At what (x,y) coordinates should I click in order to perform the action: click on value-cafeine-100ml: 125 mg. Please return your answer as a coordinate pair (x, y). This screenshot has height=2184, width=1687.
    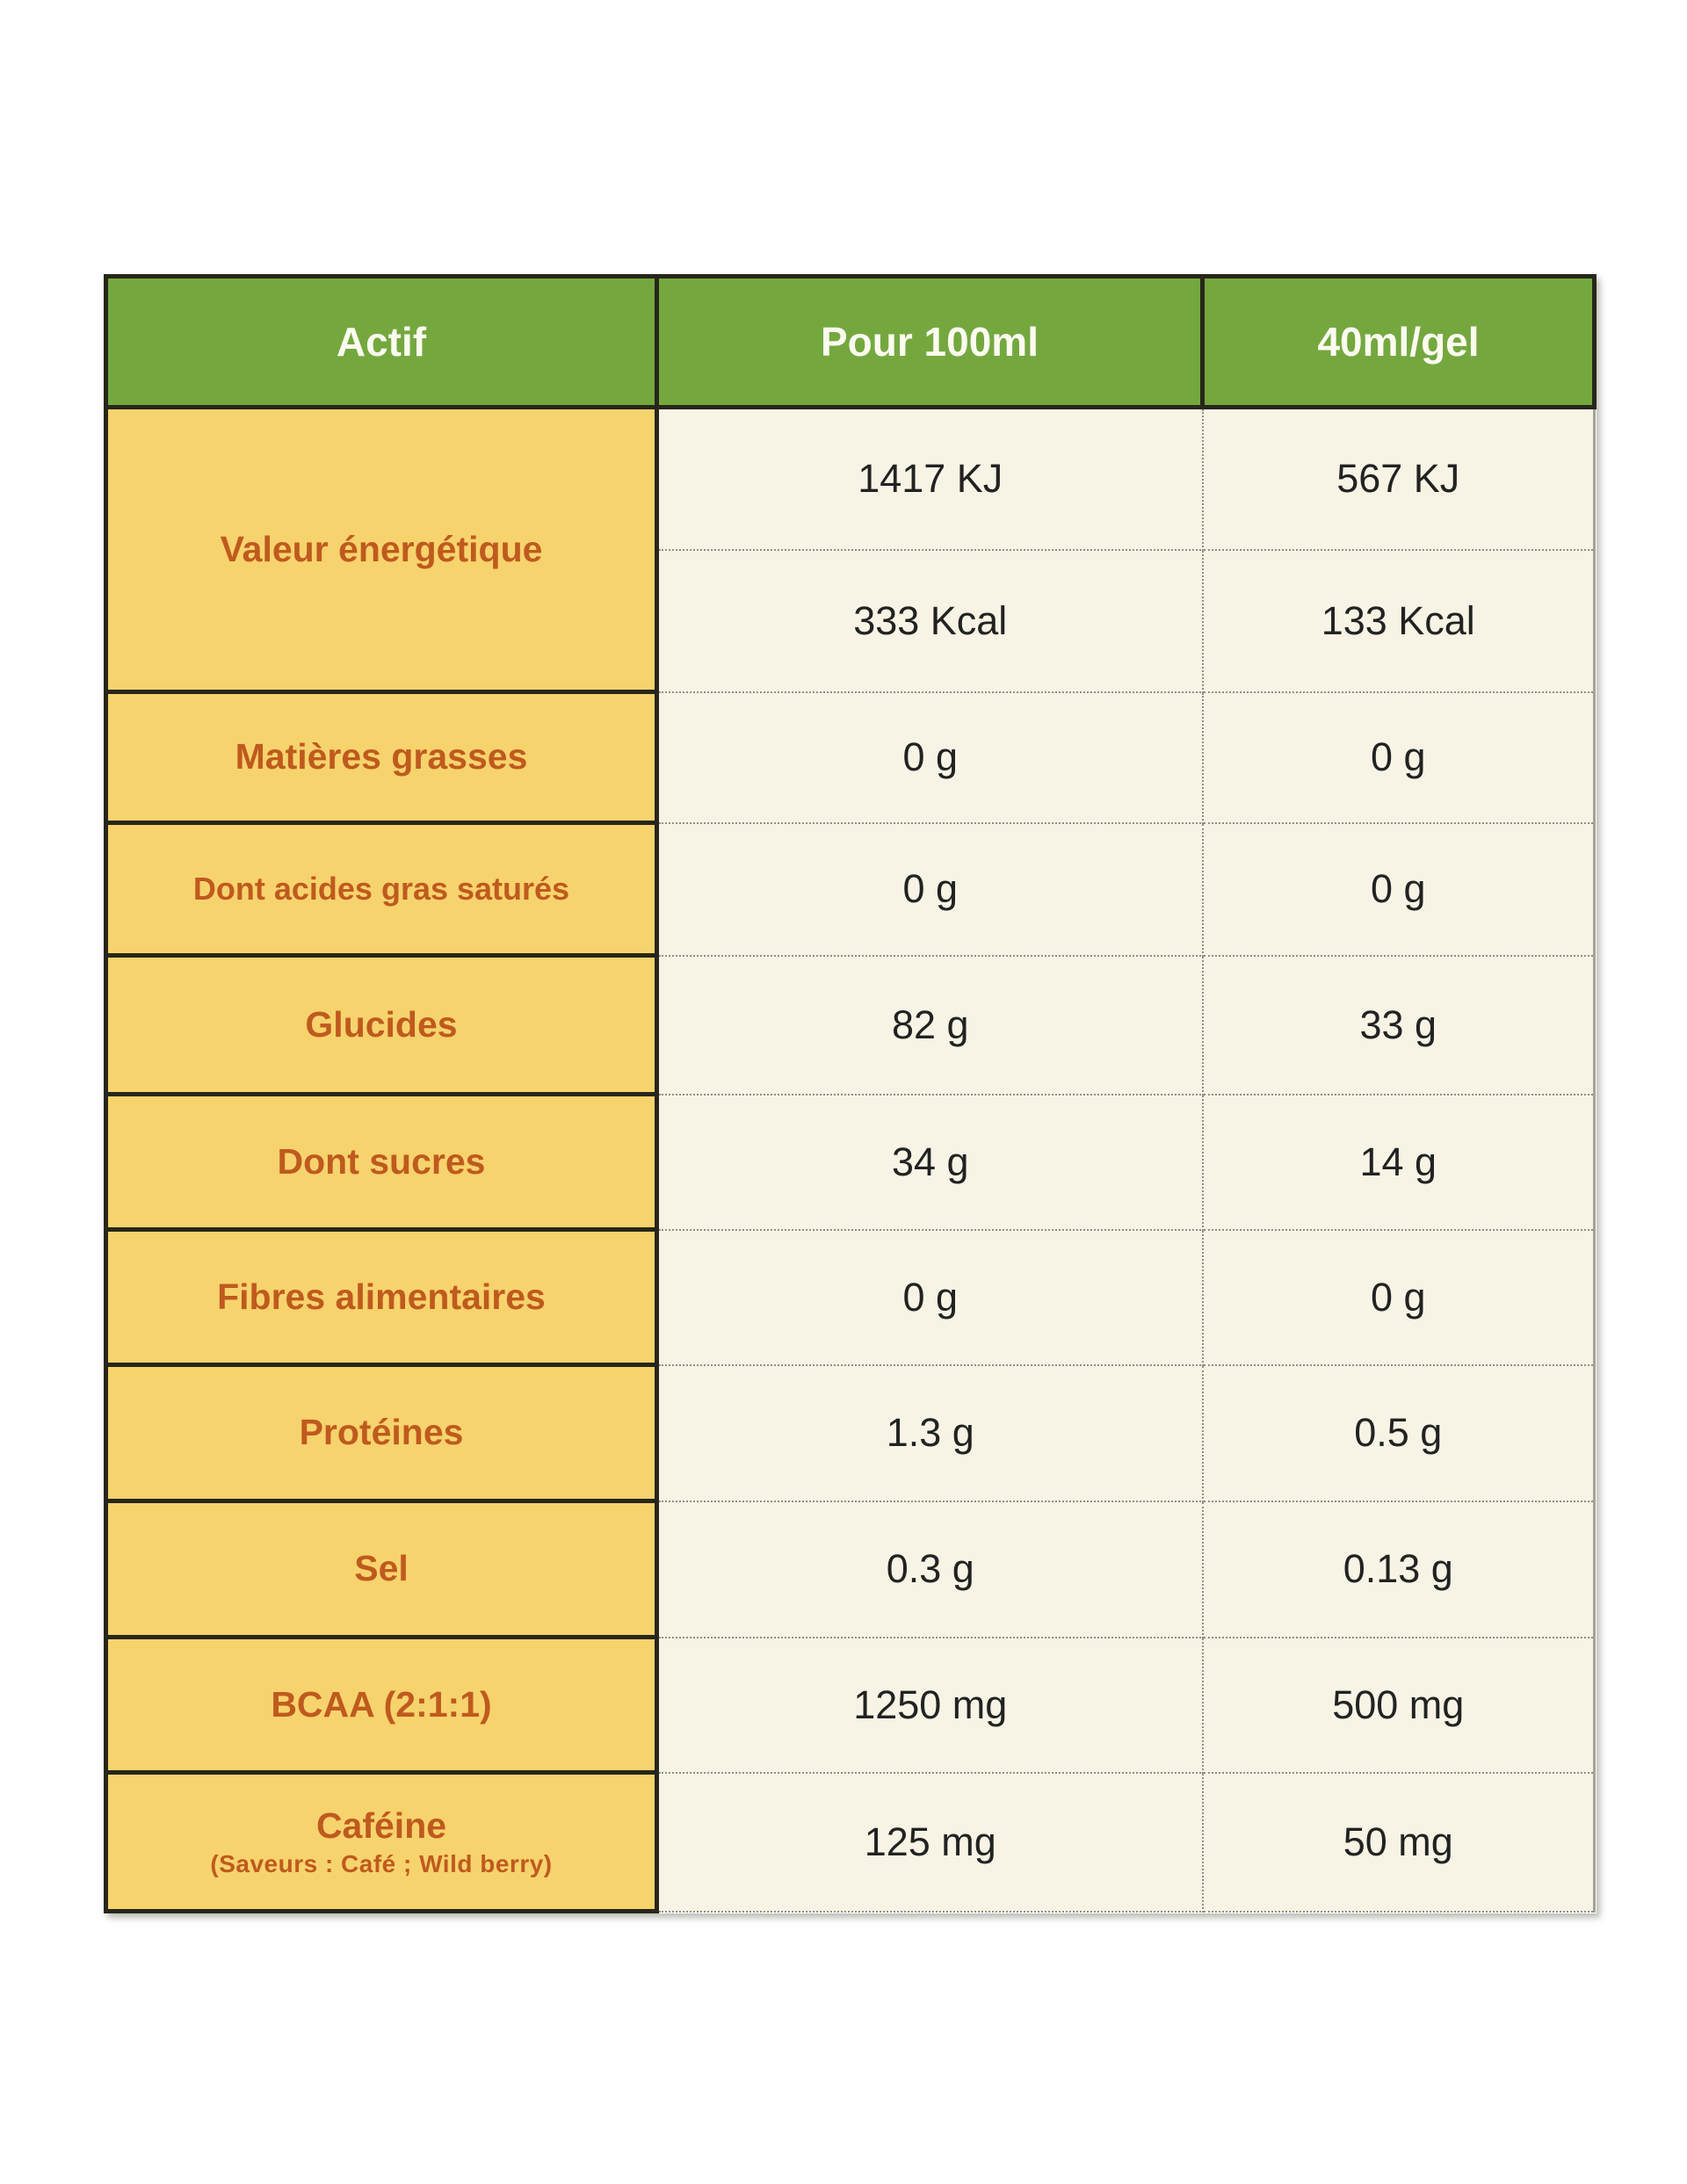
    Looking at the image, I should click on (929, 1842).